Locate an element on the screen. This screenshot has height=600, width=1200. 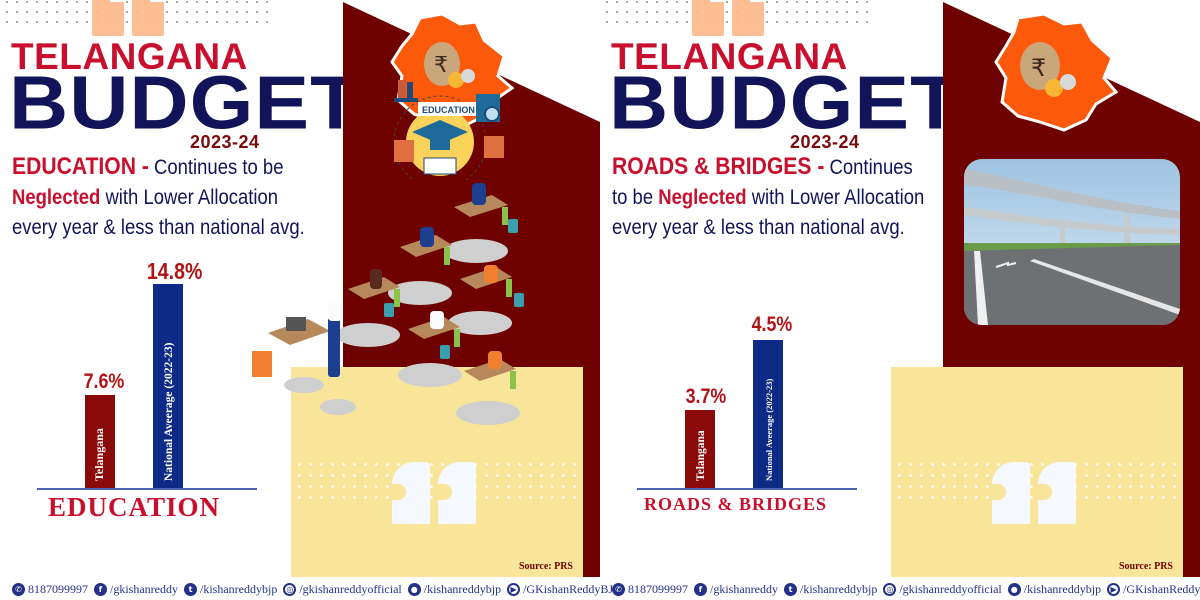
headline-topic: EDUCATION - is located at coordinates (80, 166).